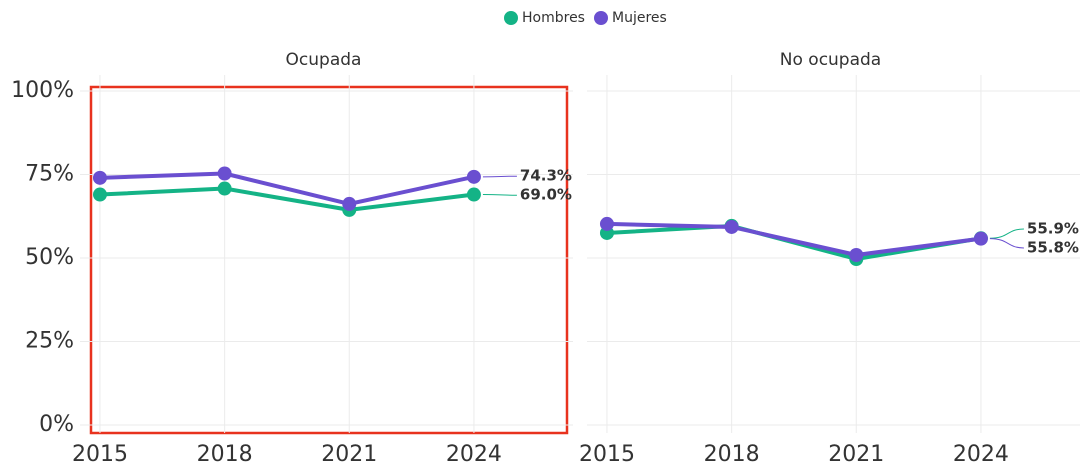 The height and width of the screenshot is (469, 1084). Describe the element at coordinates (49, 340) in the screenshot. I see `y-tick-label: 25%` at that location.